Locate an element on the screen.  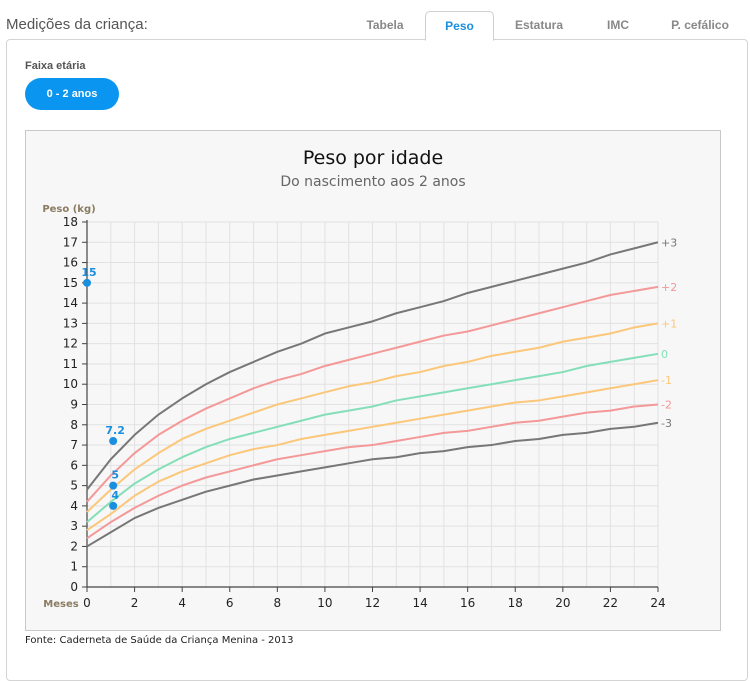
x-tick-label: 2 is located at coordinates (135, 603).